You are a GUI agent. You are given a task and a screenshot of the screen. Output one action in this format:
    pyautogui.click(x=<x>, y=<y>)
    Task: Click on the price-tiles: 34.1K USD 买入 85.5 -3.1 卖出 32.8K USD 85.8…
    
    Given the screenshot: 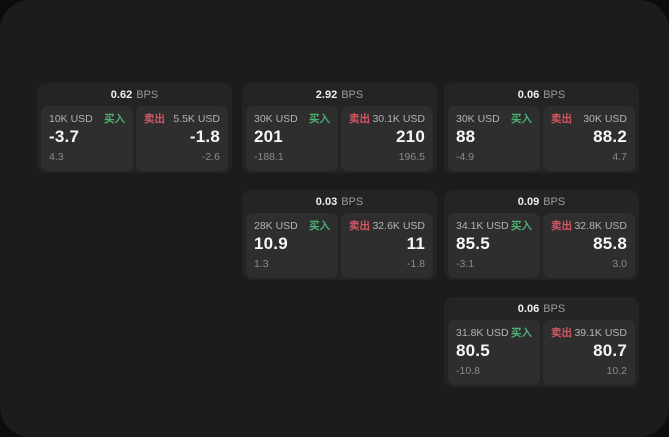 What is the action you would take?
    pyautogui.click(x=541, y=245)
    